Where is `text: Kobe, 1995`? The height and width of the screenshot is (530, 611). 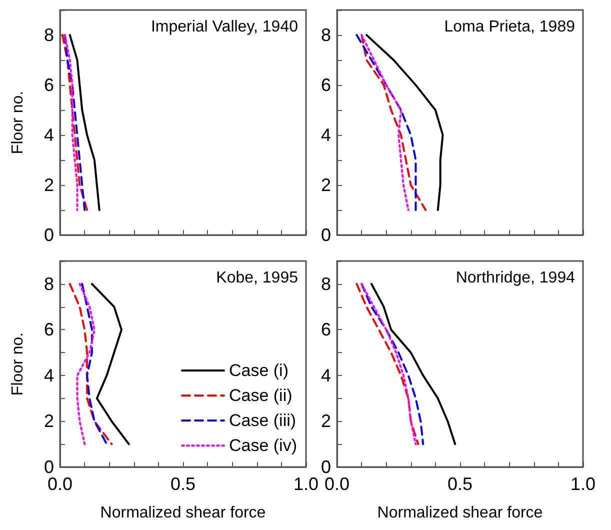 text: Kobe, 1995 is located at coordinates (257, 278).